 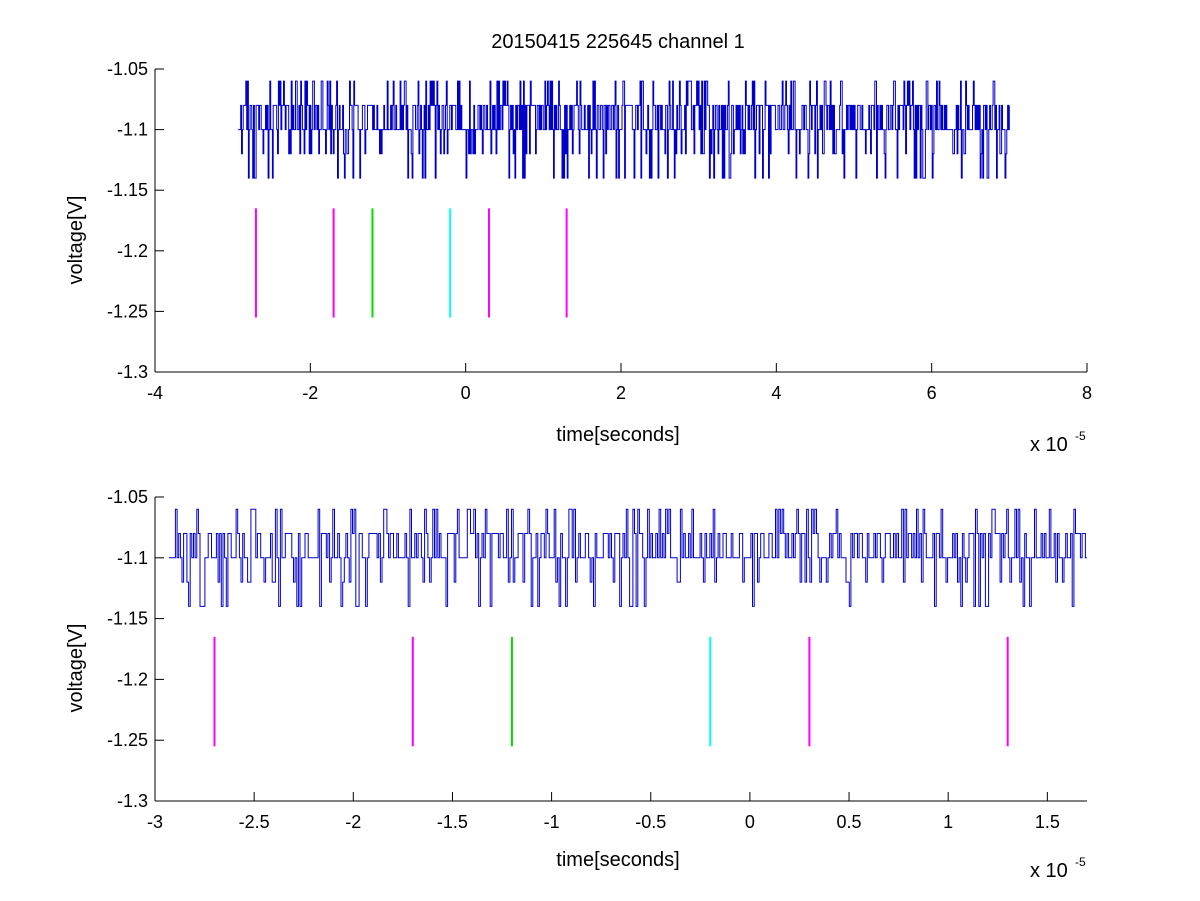 I want to click on x-tick-label: 8, so click(x=1087, y=393).